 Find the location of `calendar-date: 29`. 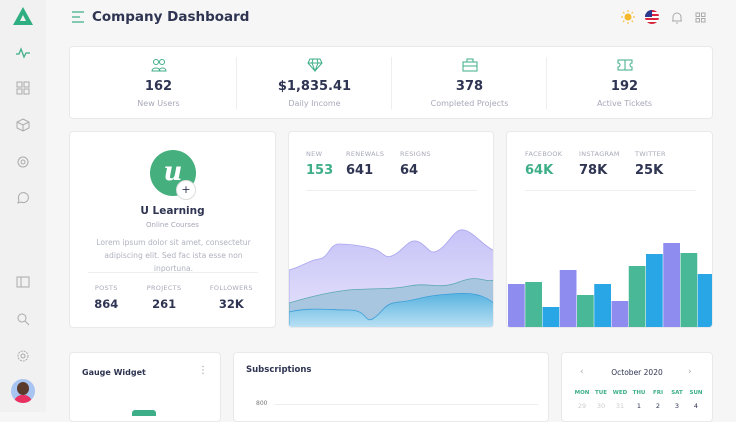

calendar-date: 29 is located at coordinates (582, 406).